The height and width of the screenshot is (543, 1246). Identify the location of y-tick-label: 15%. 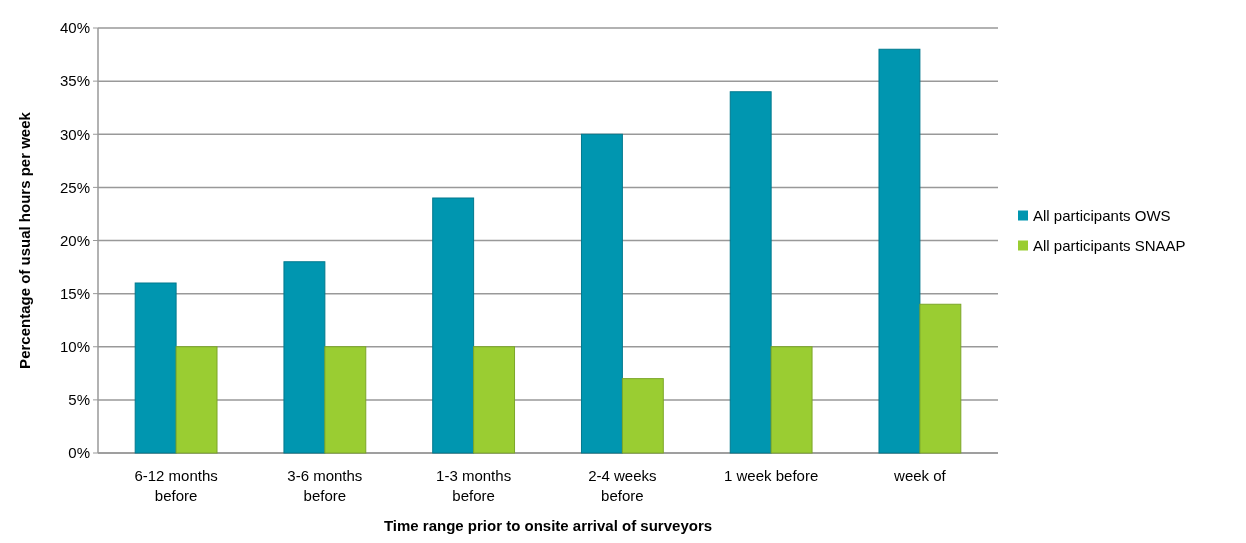
(74, 293).